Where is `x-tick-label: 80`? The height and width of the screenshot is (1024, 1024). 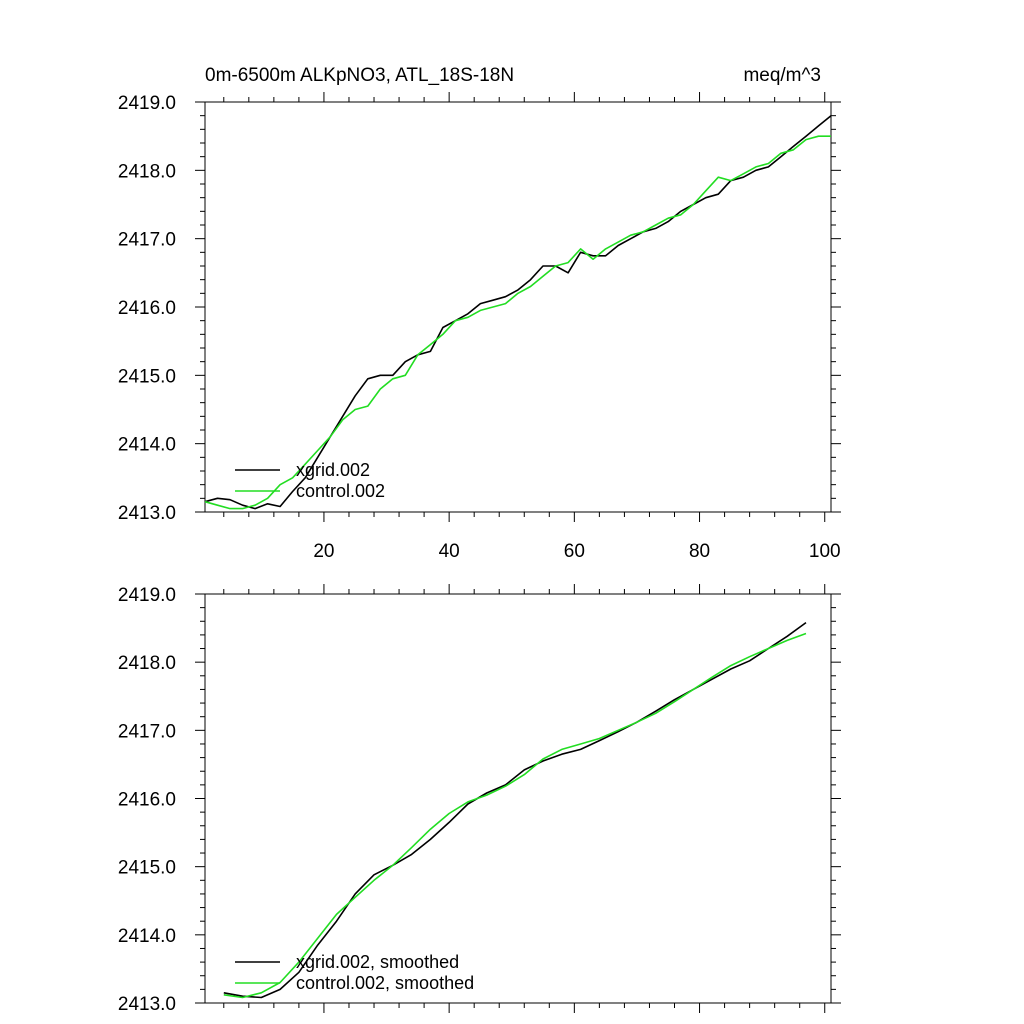
x-tick-label: 80 is located at coordinates (699, 551).